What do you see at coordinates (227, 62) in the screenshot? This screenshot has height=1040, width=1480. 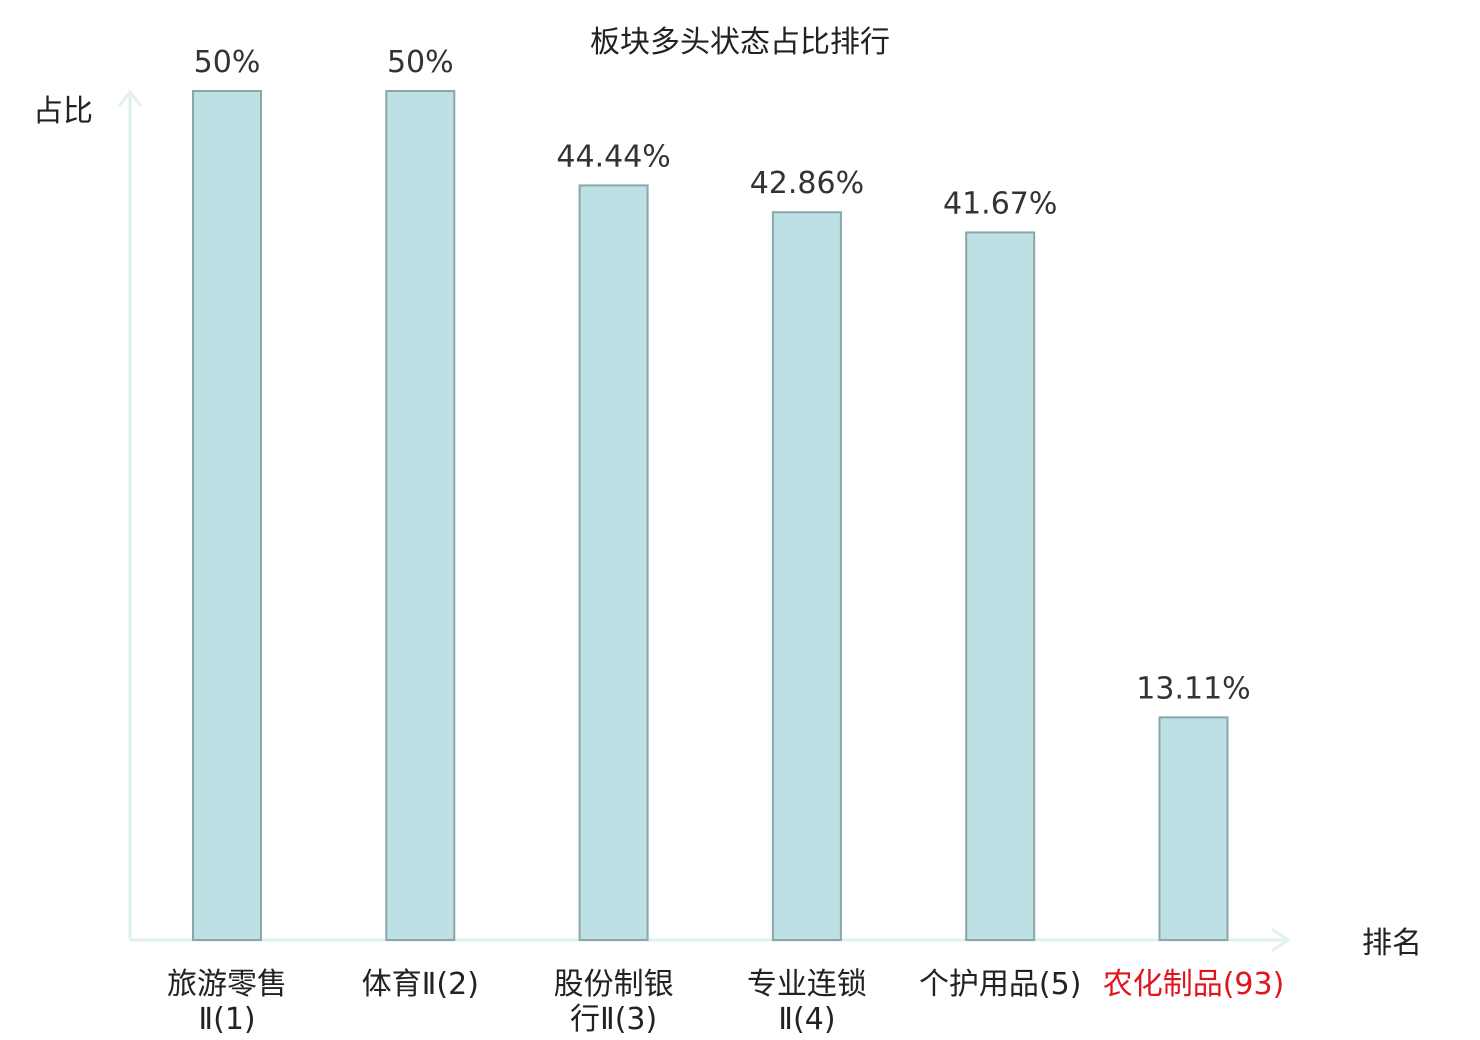 I see `value-label-1: 50%` at bounding box center [227, 62].